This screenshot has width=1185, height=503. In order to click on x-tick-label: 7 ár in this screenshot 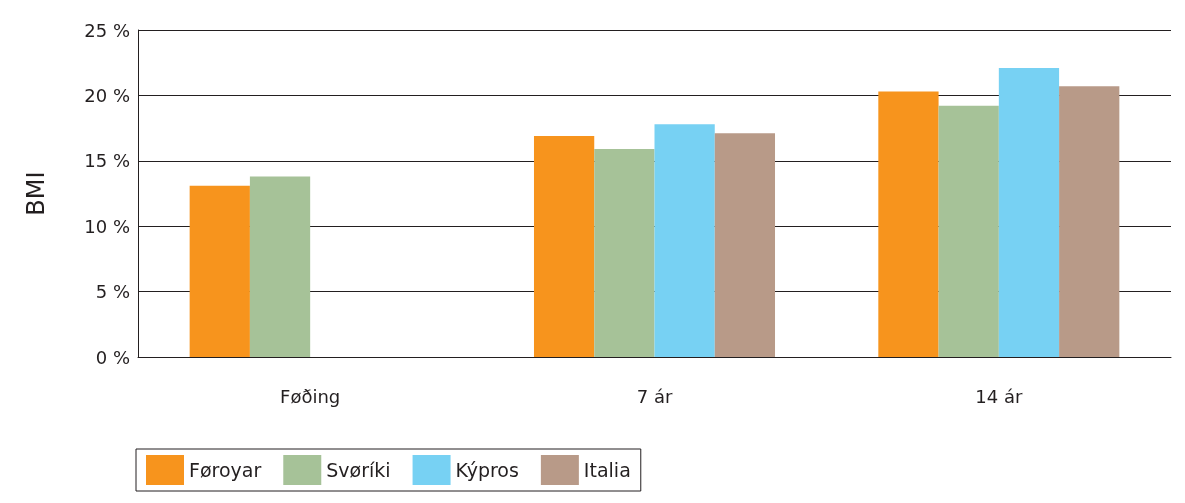, I will do `click(654, 396)`.